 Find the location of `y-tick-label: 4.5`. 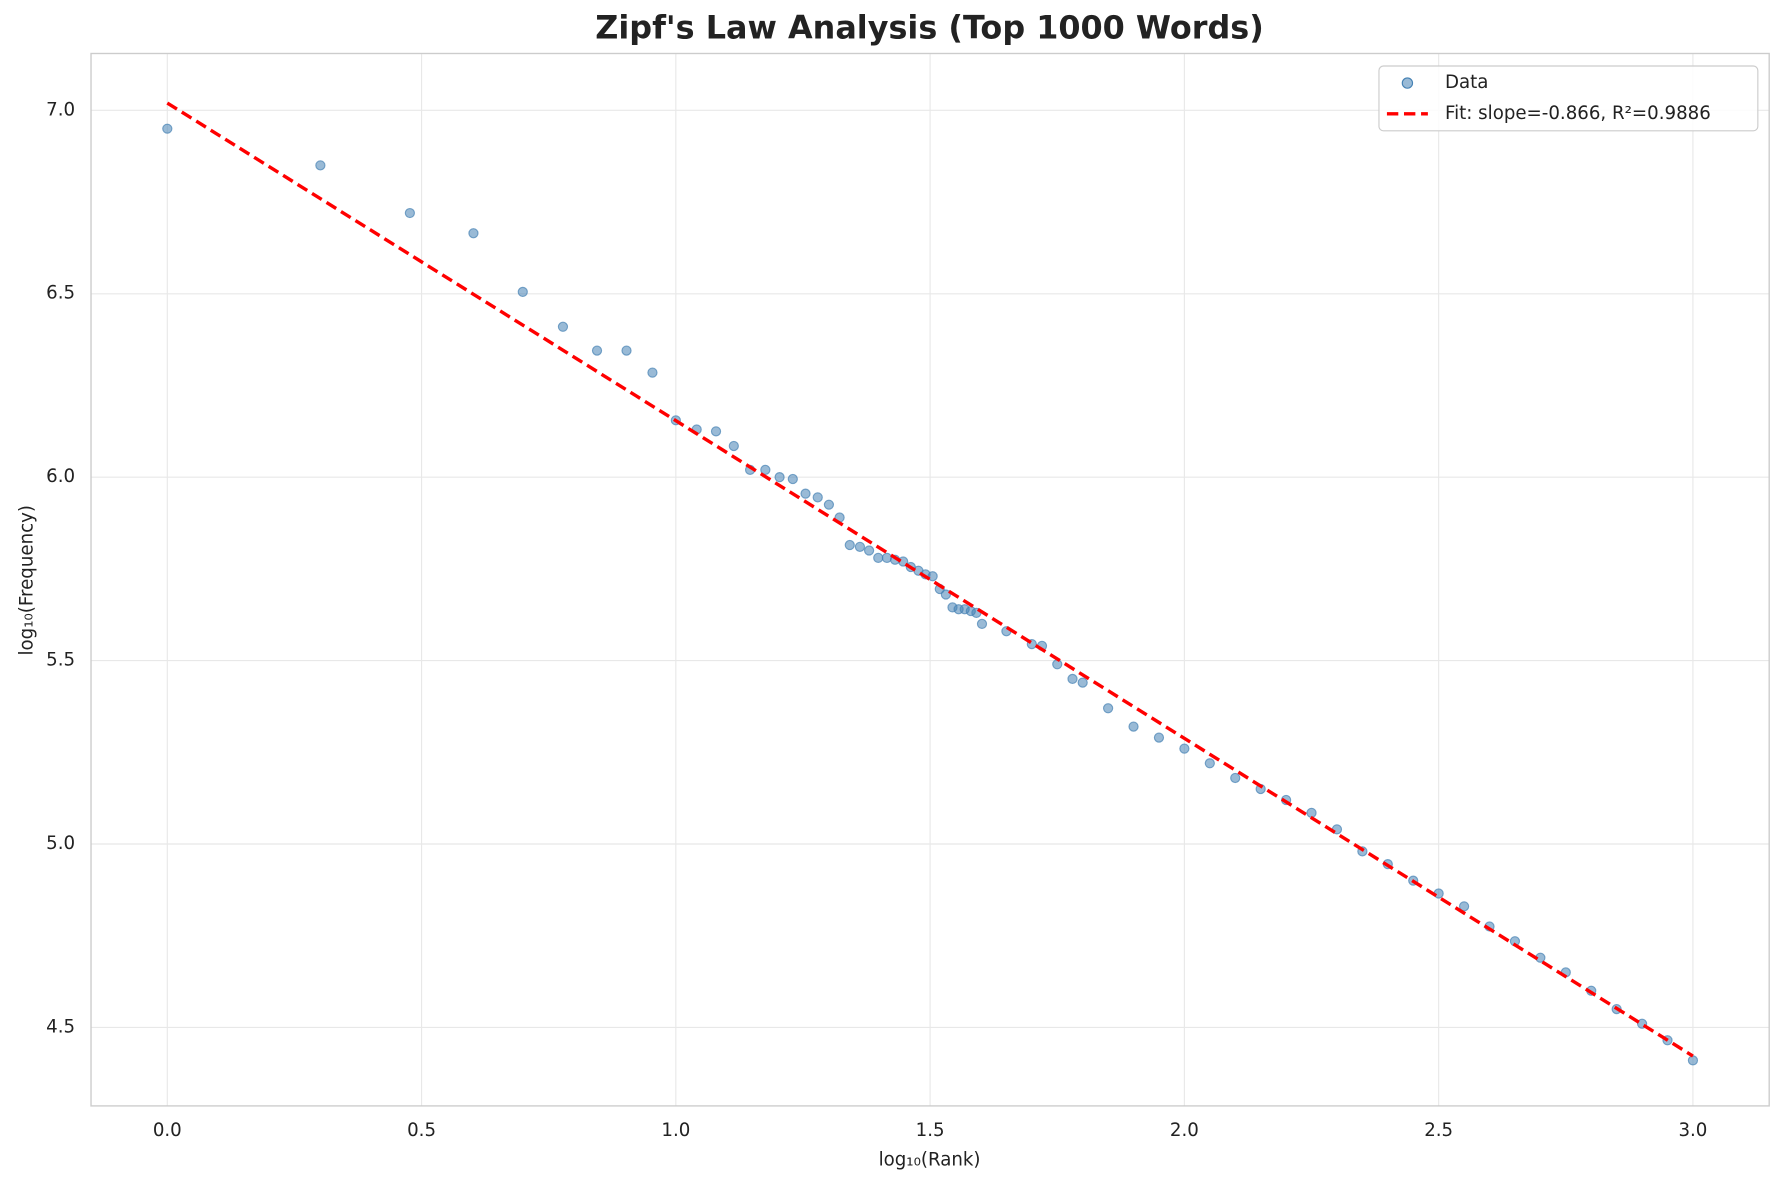

y-tick-label: 4.5 is located at coordinates (60, 1026).